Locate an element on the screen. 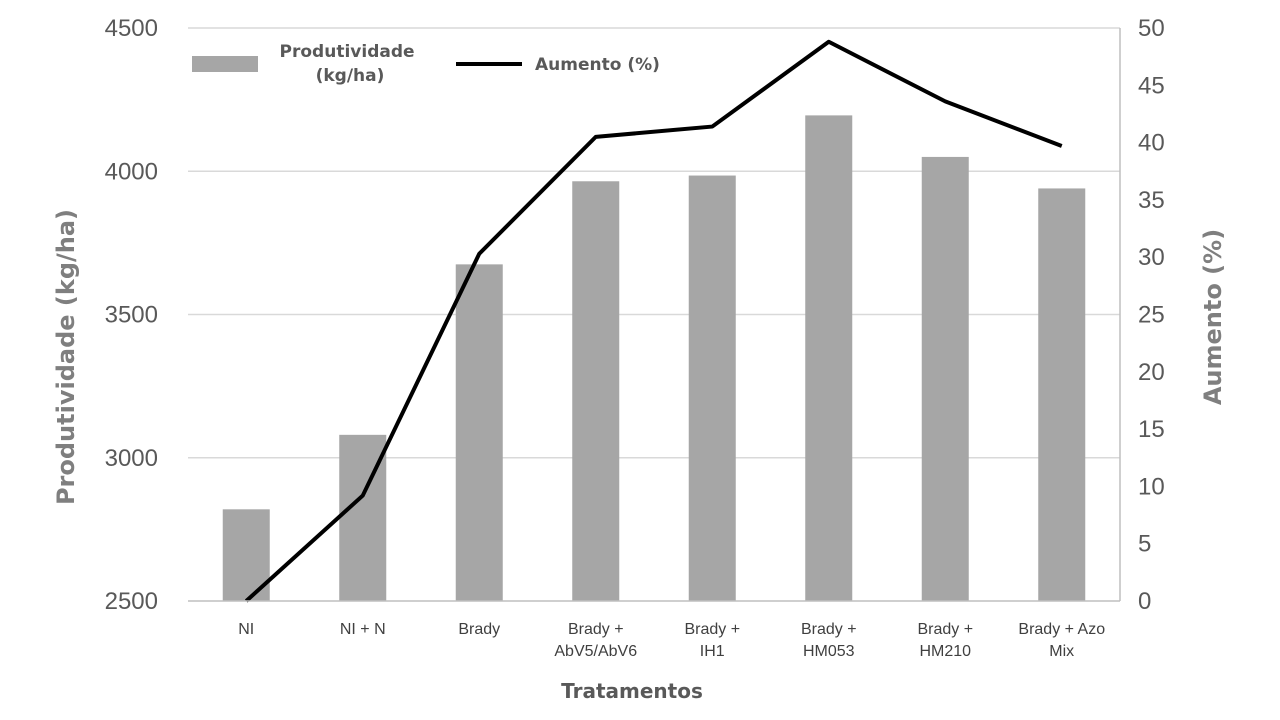 This screenshot has width=1280, height=720. x-tick-3-line-1: AbV5/AbV6 is located at coordinates (595, 651).